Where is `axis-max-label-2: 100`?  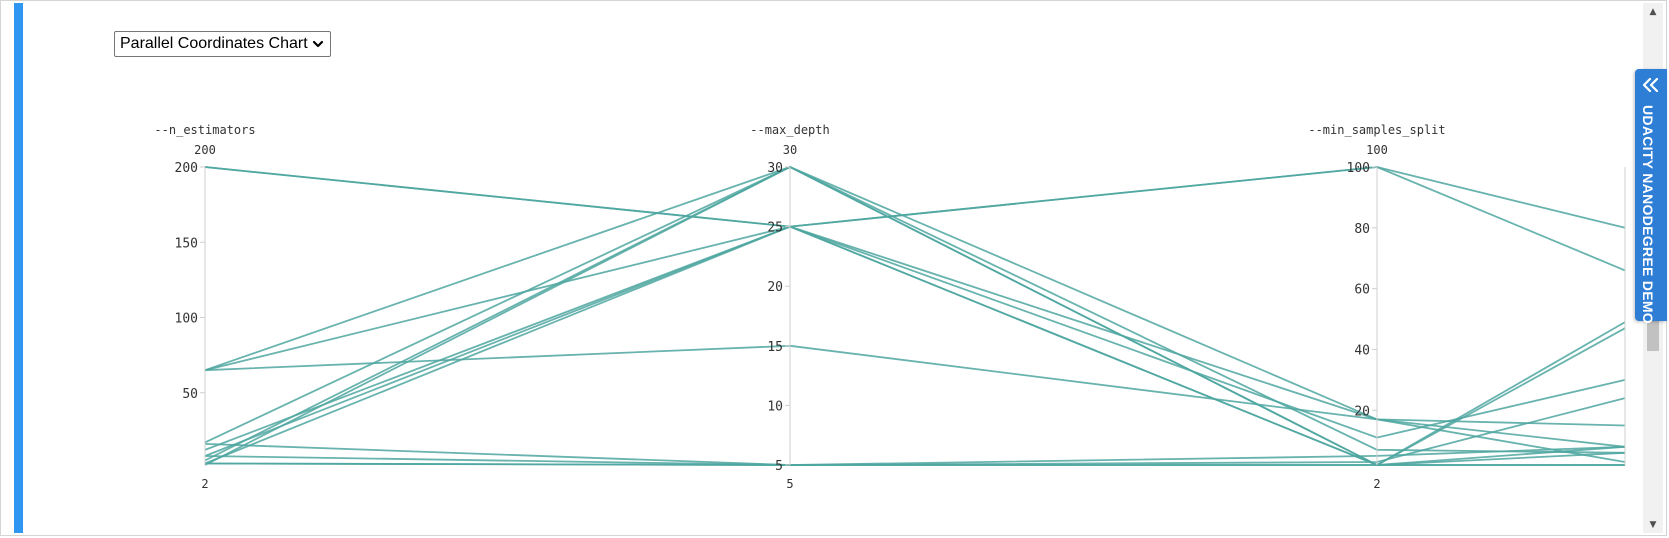
axis-max-label-2: 100 is located at coordinates (1377, 150).